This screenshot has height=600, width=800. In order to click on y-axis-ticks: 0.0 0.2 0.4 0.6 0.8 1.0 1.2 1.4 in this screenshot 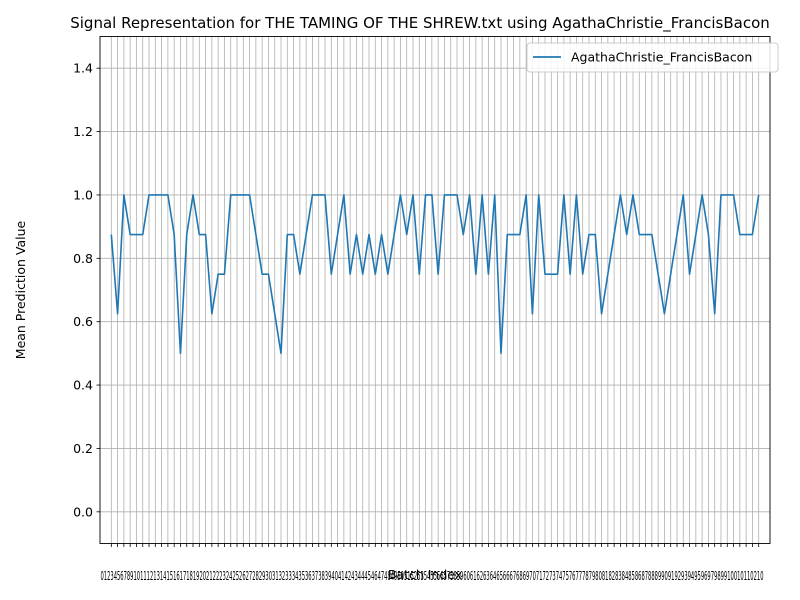, I will do `click(86, 290)`.